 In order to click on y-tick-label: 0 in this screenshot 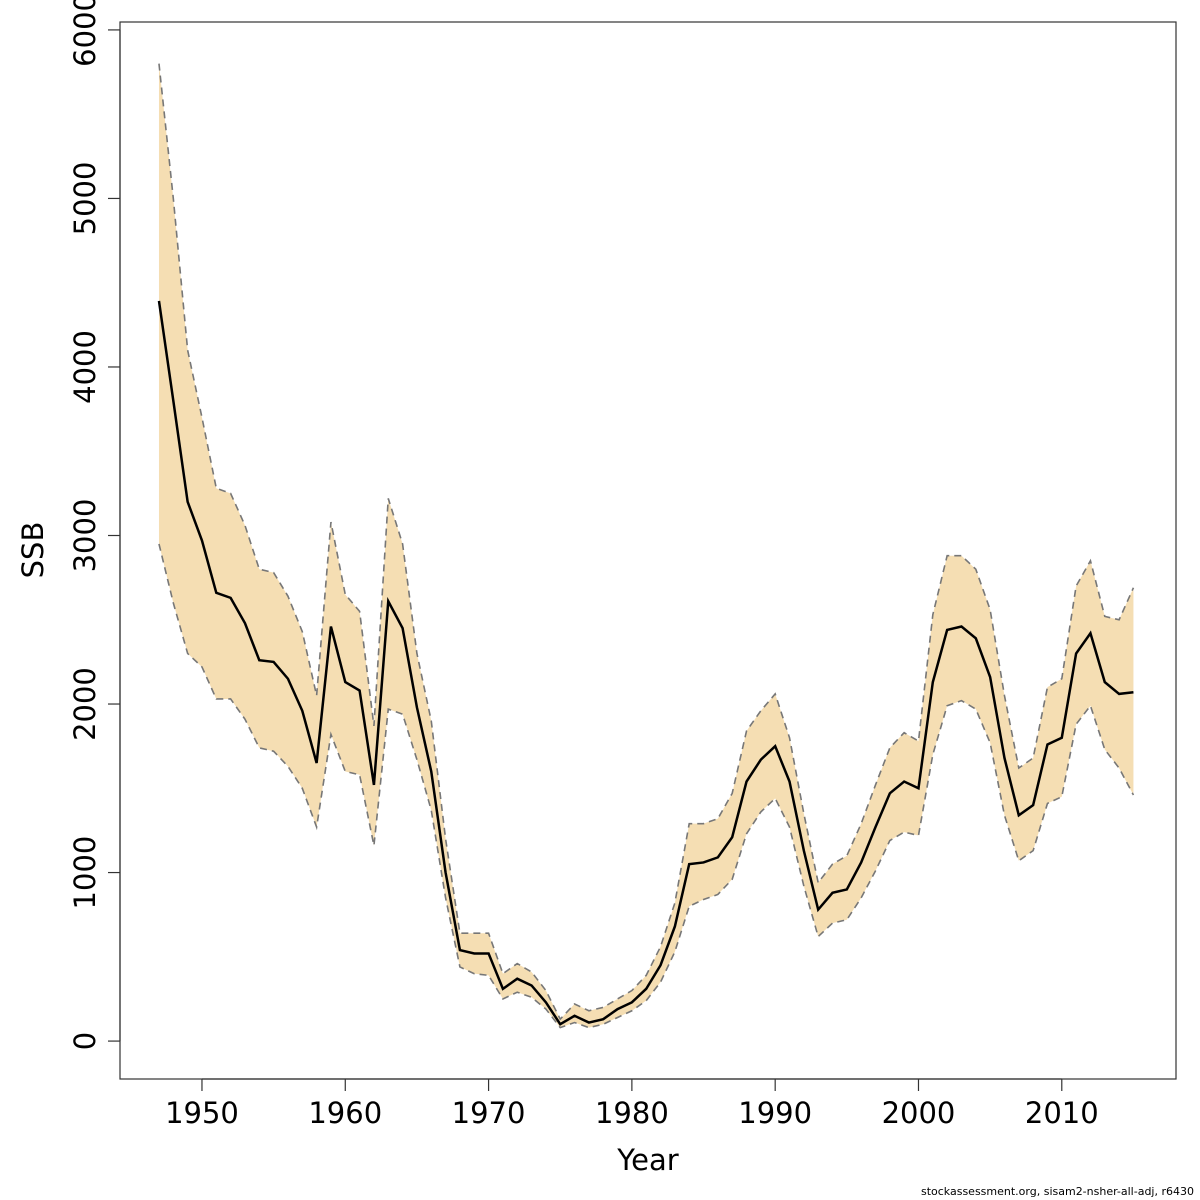, I will do `click(85, 1041)`.